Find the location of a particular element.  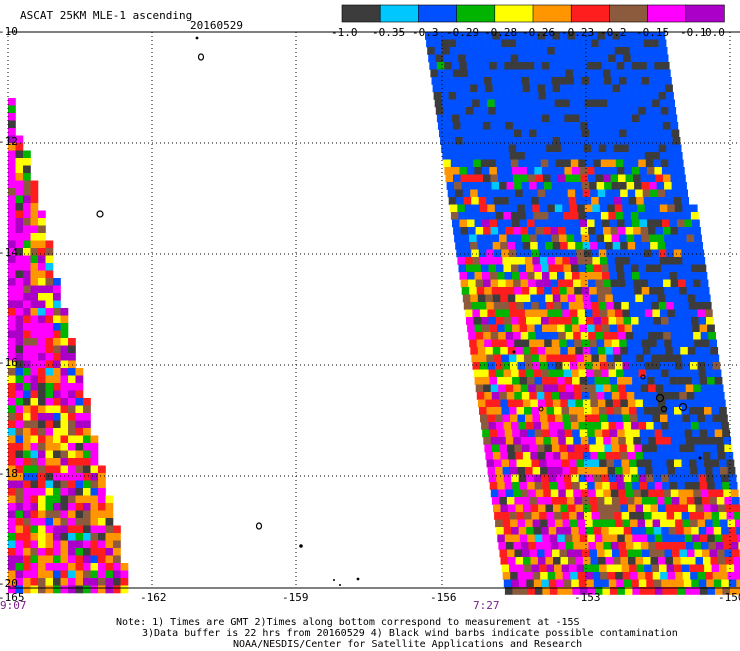

colorbar-label: -0.23 is located at coordinates (577, 33).